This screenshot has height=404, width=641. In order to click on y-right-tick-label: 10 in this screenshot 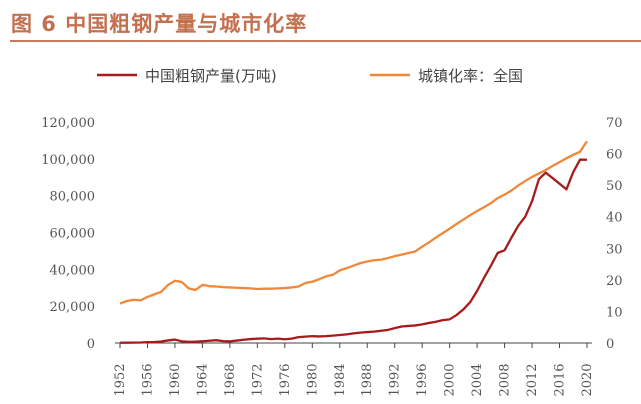, I will do `click(614, 312)`.